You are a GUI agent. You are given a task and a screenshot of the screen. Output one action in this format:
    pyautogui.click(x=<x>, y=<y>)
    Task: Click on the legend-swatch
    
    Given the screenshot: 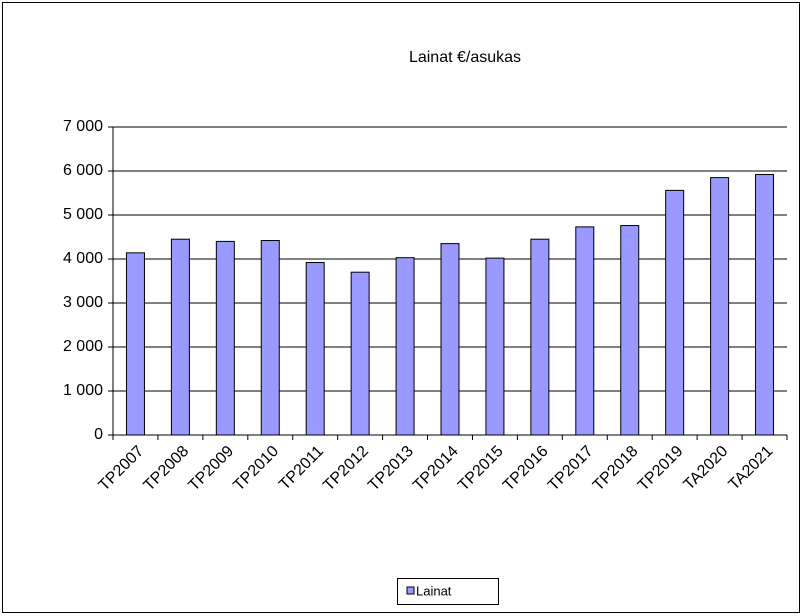 What is the action you would take?
    pyautogui.click(x=410, y=590)
    